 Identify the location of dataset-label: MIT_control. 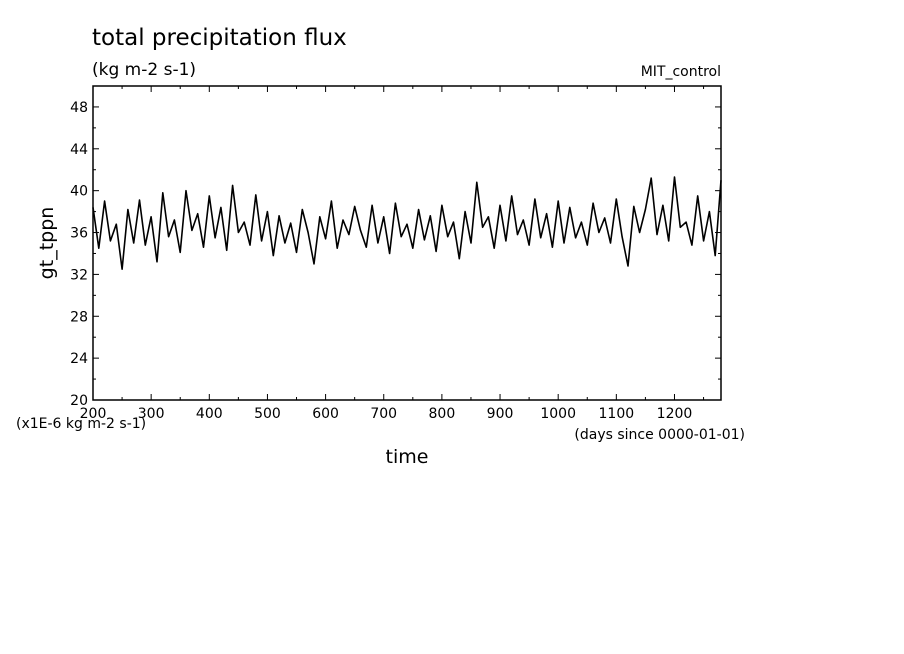
(681, 72).